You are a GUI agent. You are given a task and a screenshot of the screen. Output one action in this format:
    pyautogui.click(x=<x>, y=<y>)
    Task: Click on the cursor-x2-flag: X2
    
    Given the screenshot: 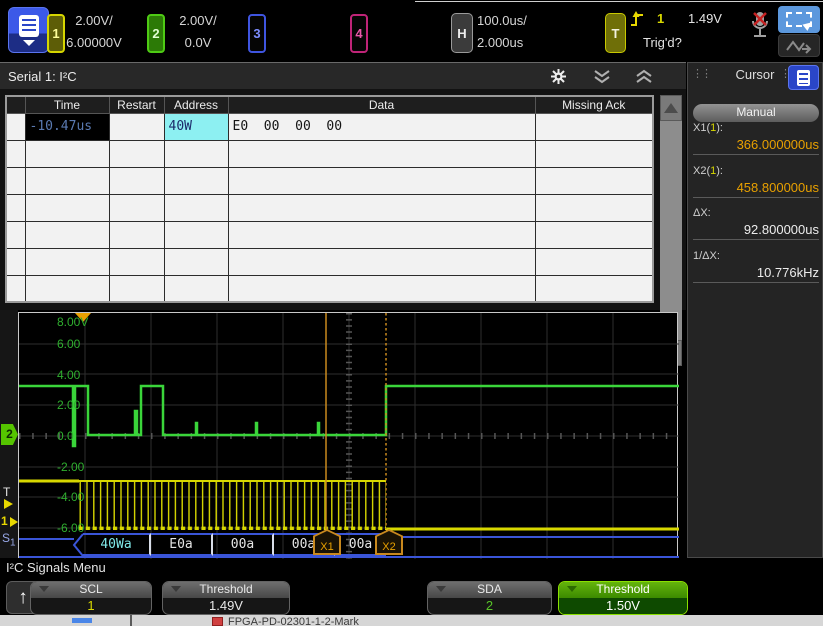 What is the action you would take?
    pyautogui.click(x=389, y=542)
    